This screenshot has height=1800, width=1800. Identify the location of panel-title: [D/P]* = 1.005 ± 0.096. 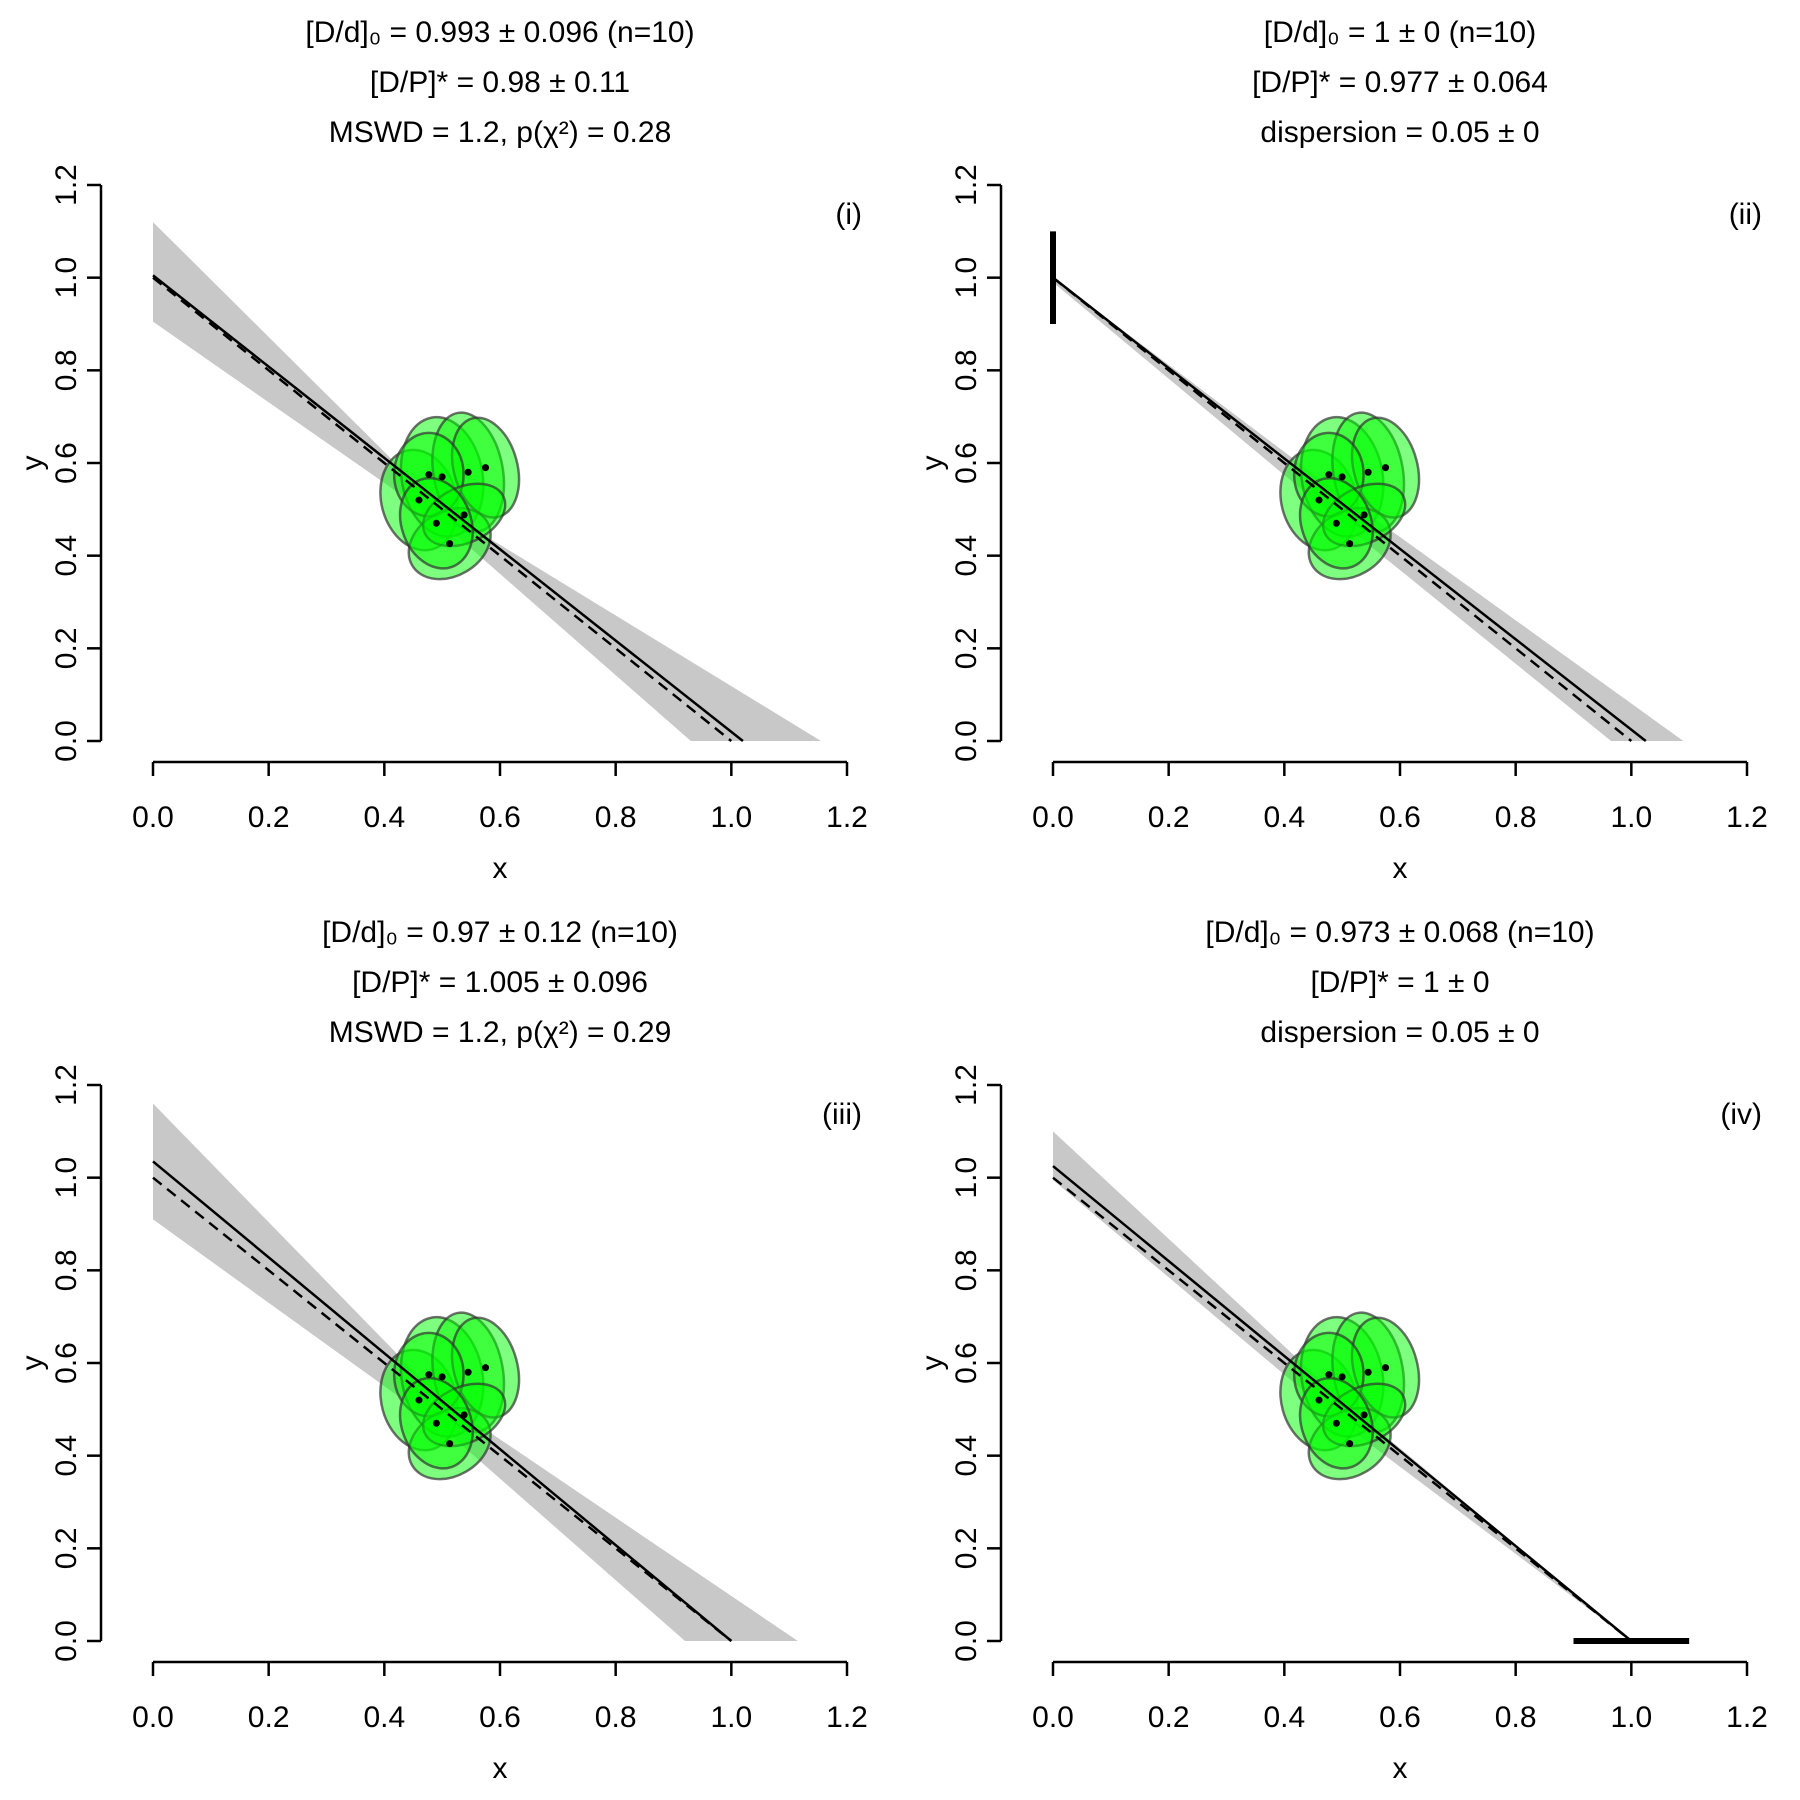
(500, 982).